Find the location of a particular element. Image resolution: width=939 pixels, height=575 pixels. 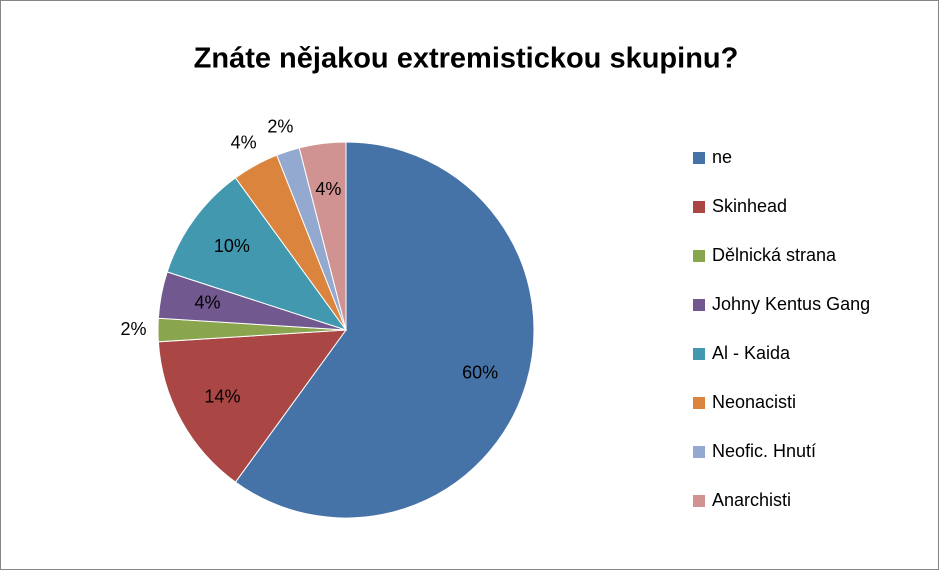

legend-label: Johny Kentus Gang is located at coordinates (791, 304).